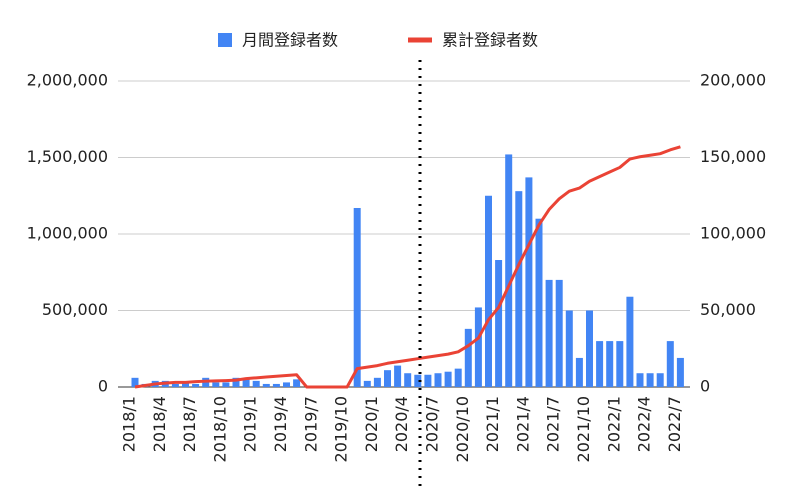 Image resolution: width=799 pixels, height=488 pixels. I want to click on y-tick-label: 1,500,000, so click(67, 156).